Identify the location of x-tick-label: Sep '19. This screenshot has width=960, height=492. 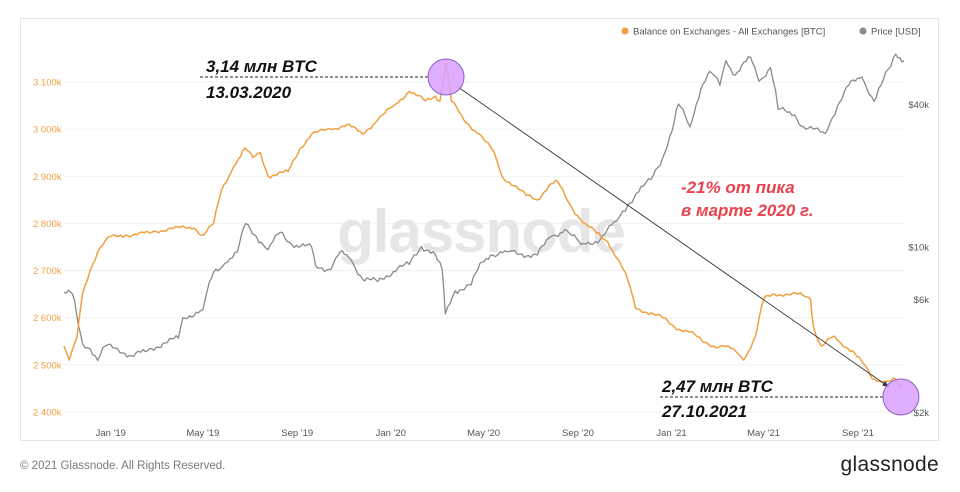
(297, 433).